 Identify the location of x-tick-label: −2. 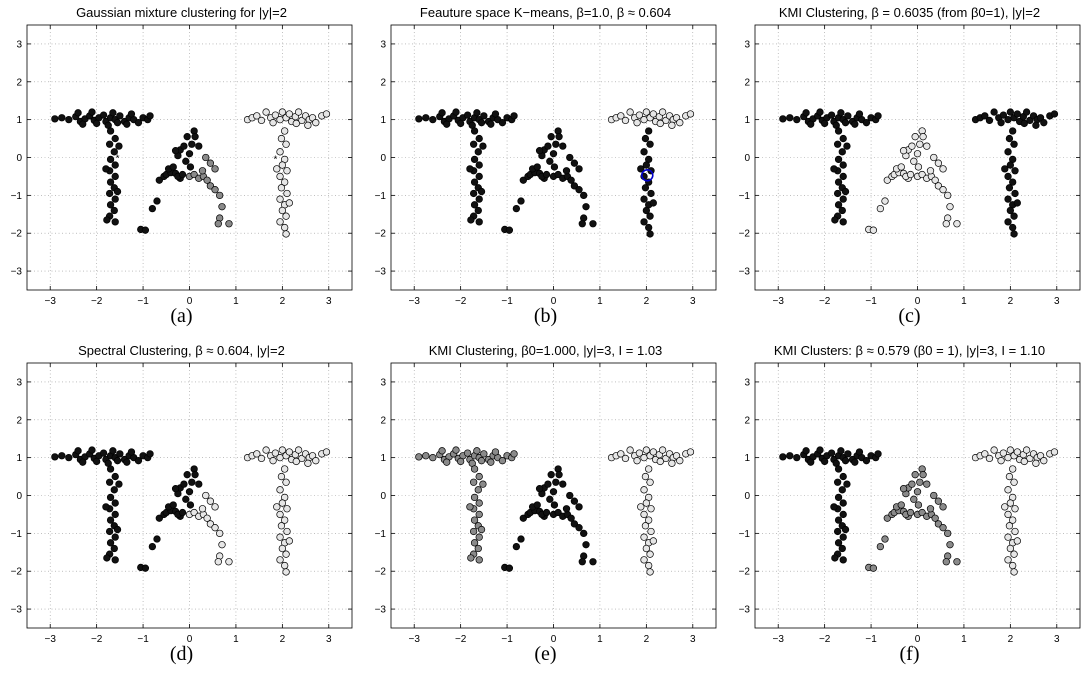
(97, 639).